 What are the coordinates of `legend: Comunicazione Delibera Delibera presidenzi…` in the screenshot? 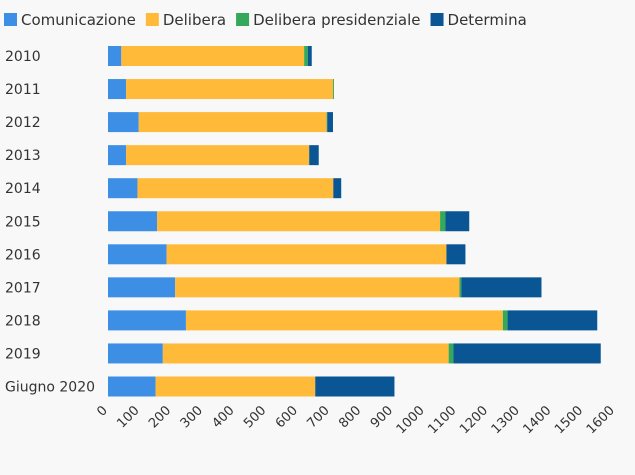 It's located at (265, 20).